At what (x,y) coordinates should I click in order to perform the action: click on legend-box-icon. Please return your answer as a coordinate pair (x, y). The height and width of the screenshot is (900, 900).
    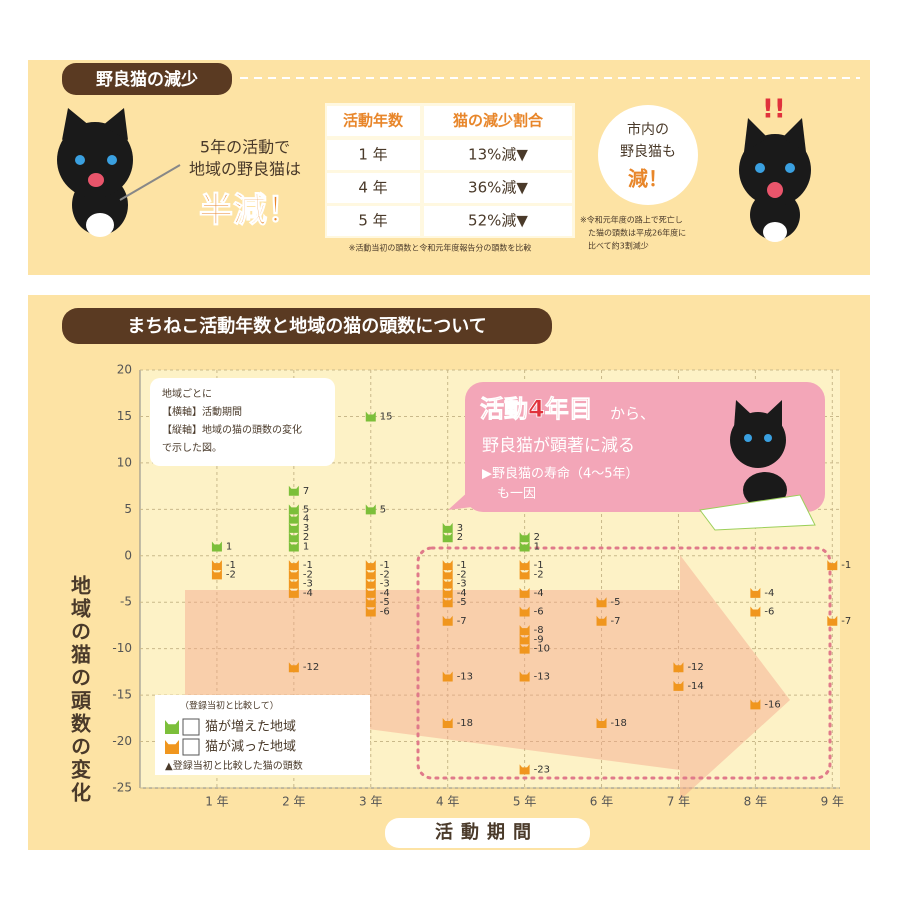
    Looking at the image, I should click on (191, 727).